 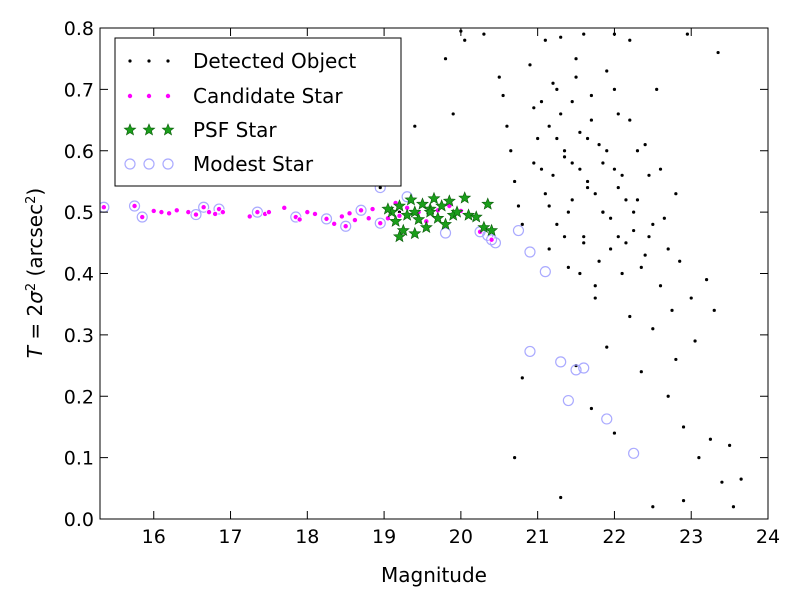 What do you see at coordinates (31, 287) in the screenshot?
I see `y-axis-label-sq: 2` at bounding box center [31, 287].